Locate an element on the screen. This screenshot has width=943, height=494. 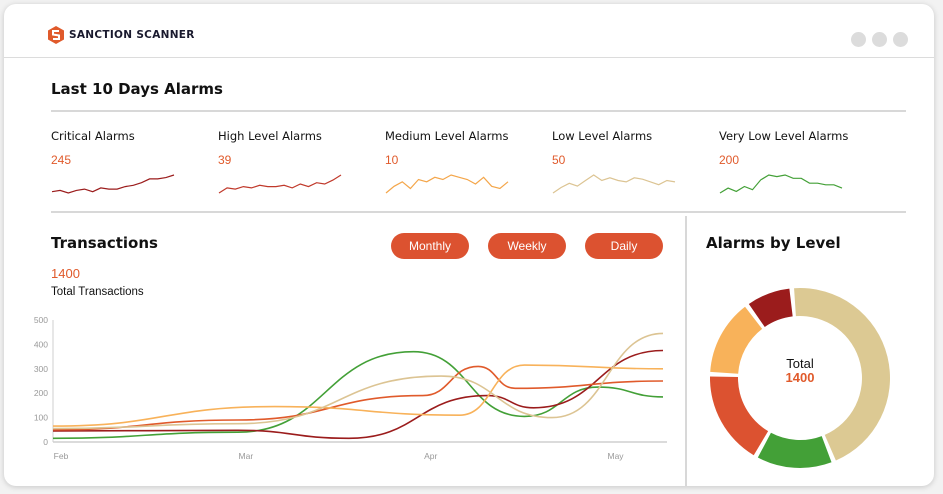
y-tick-label: 500 is located at coordinates (41, 320).